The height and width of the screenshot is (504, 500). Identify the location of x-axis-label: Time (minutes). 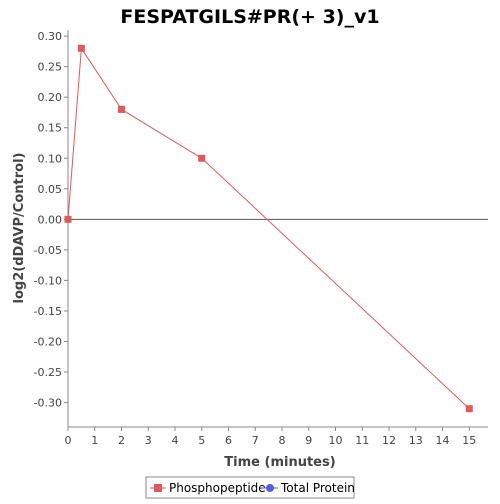
(279, 462).